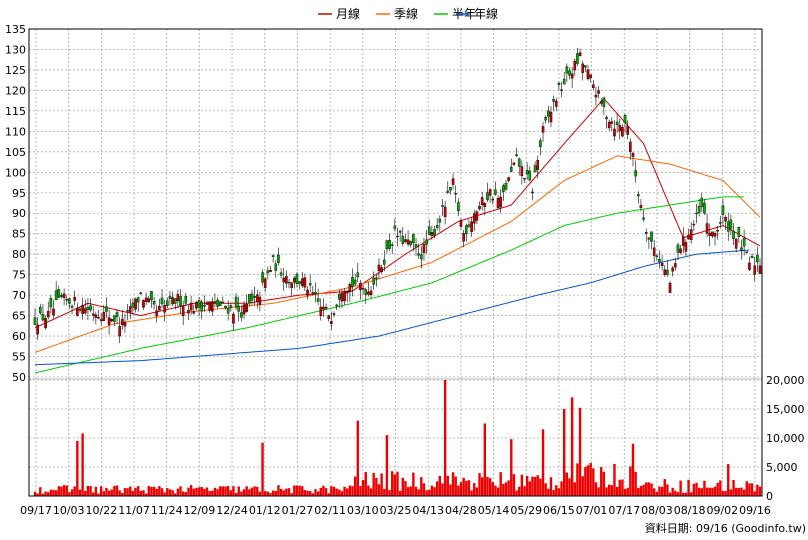 The image size is (808, 540). I want to click on price-tick-label: 80, so click(19, 254).